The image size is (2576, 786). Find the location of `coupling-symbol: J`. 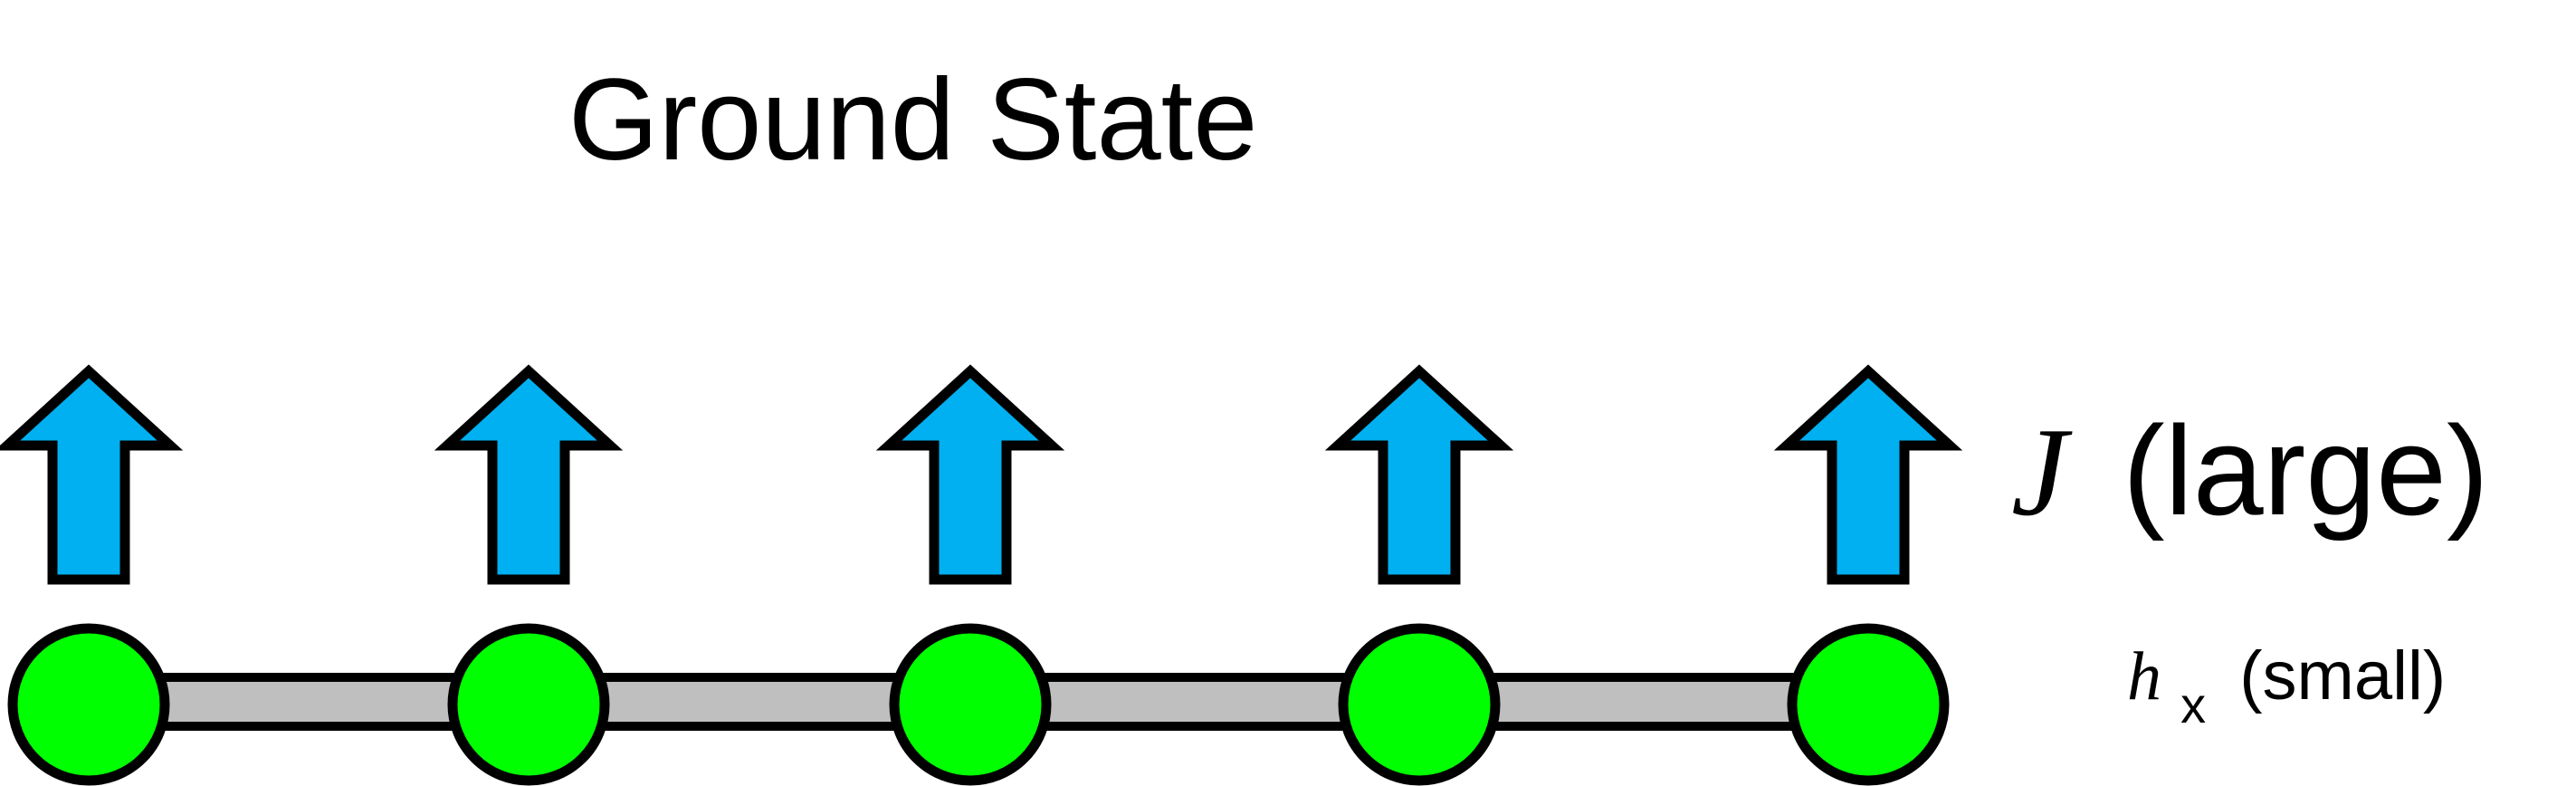

coupling-symbol: J is located at coordinates (2042, 472).